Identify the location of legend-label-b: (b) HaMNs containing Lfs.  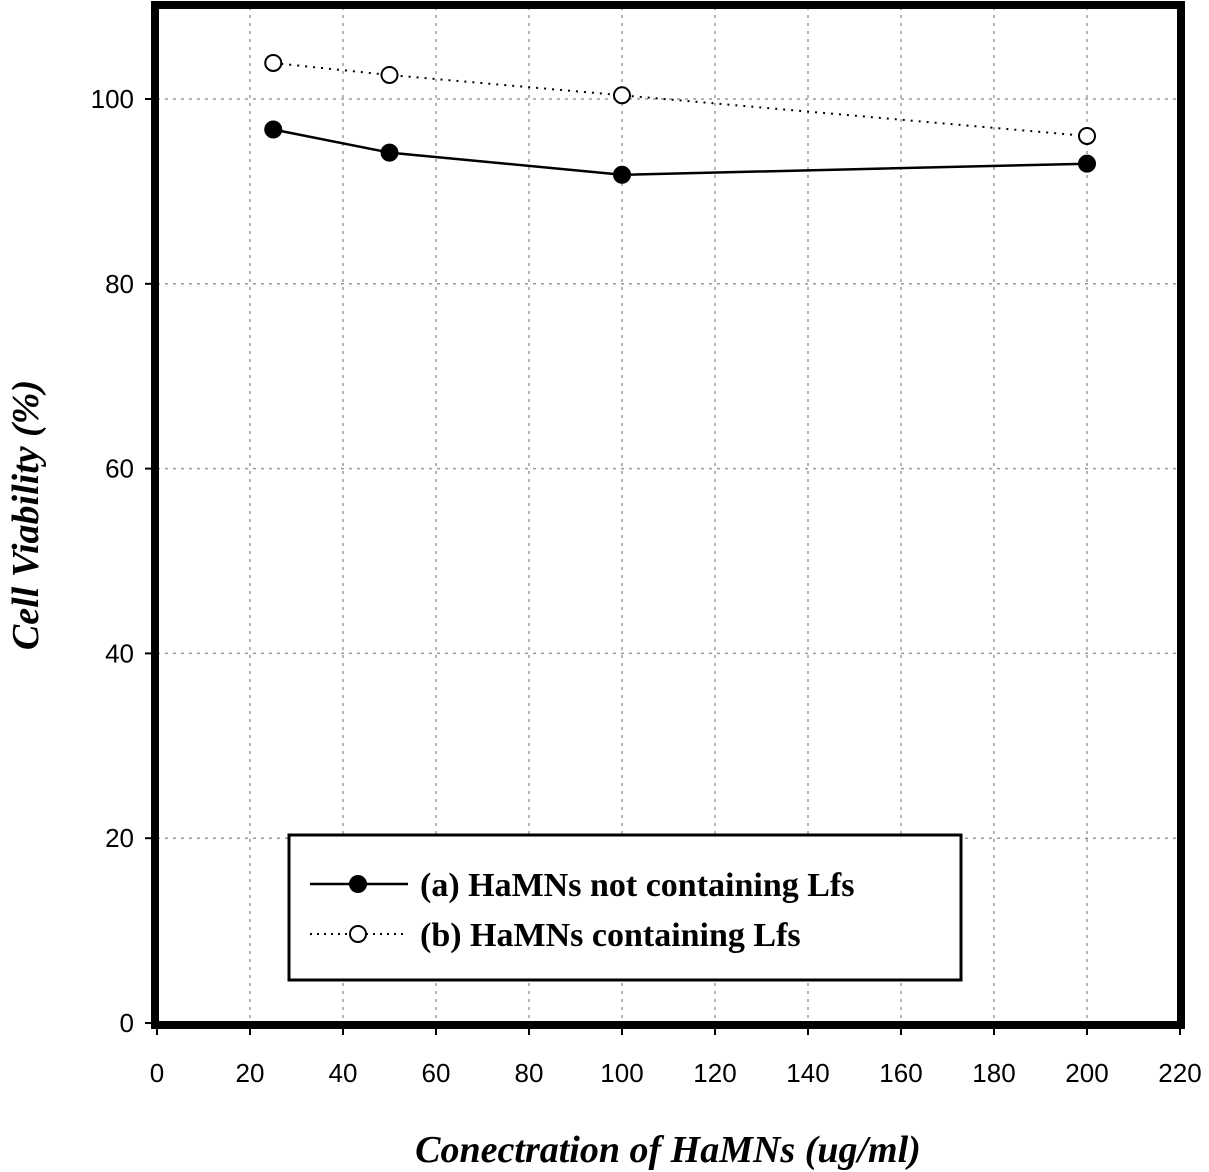
(610, 935).